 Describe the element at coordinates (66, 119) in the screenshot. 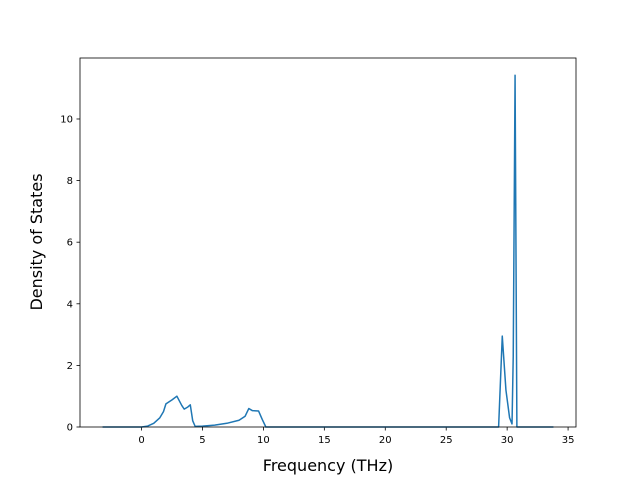

I see `y-tick-label: 10` at that location.